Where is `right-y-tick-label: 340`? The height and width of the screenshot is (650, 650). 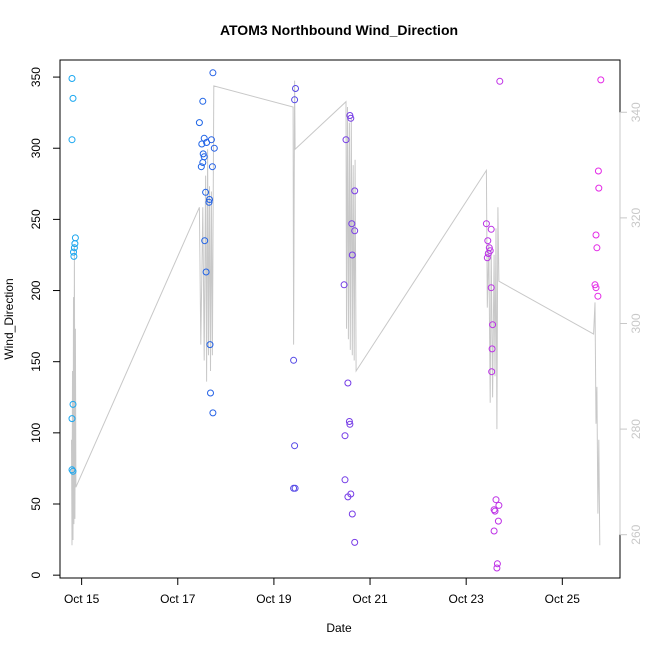 right-y-tick-label: 340 is located at coordinates (636, 112).